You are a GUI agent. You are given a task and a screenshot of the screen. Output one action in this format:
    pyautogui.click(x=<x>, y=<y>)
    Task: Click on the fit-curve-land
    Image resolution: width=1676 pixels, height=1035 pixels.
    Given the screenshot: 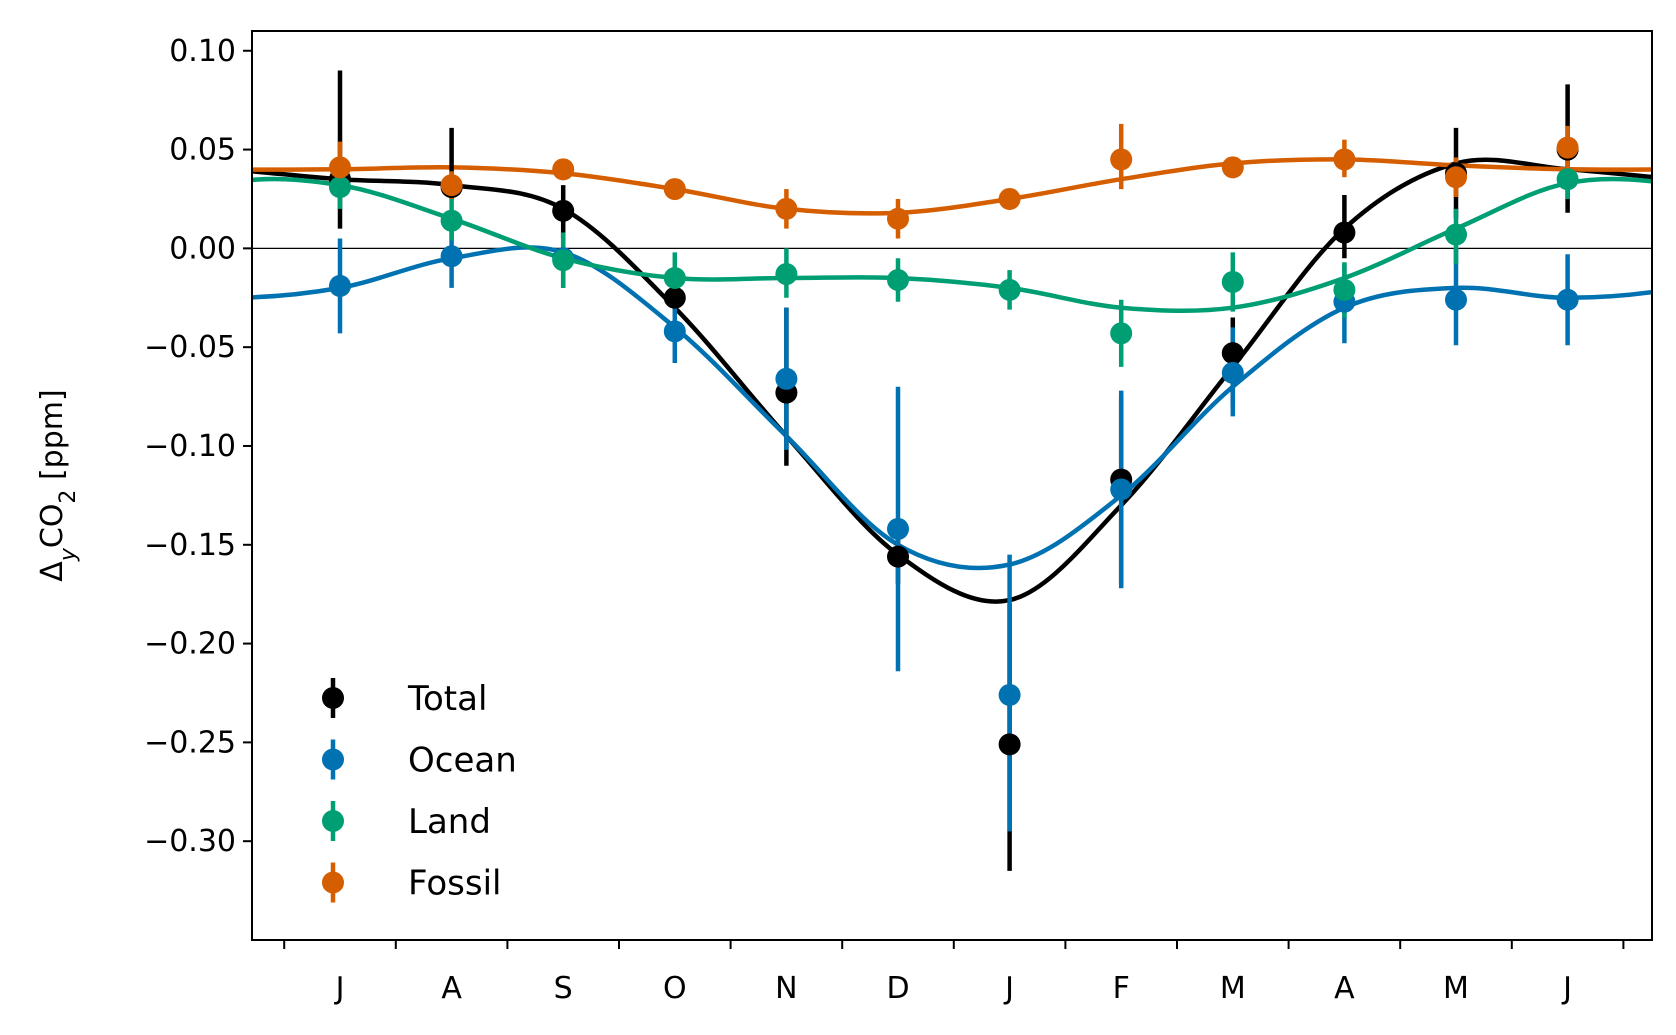 What is the action you would take?
    pyautogui.click(x=952, y=245)
    